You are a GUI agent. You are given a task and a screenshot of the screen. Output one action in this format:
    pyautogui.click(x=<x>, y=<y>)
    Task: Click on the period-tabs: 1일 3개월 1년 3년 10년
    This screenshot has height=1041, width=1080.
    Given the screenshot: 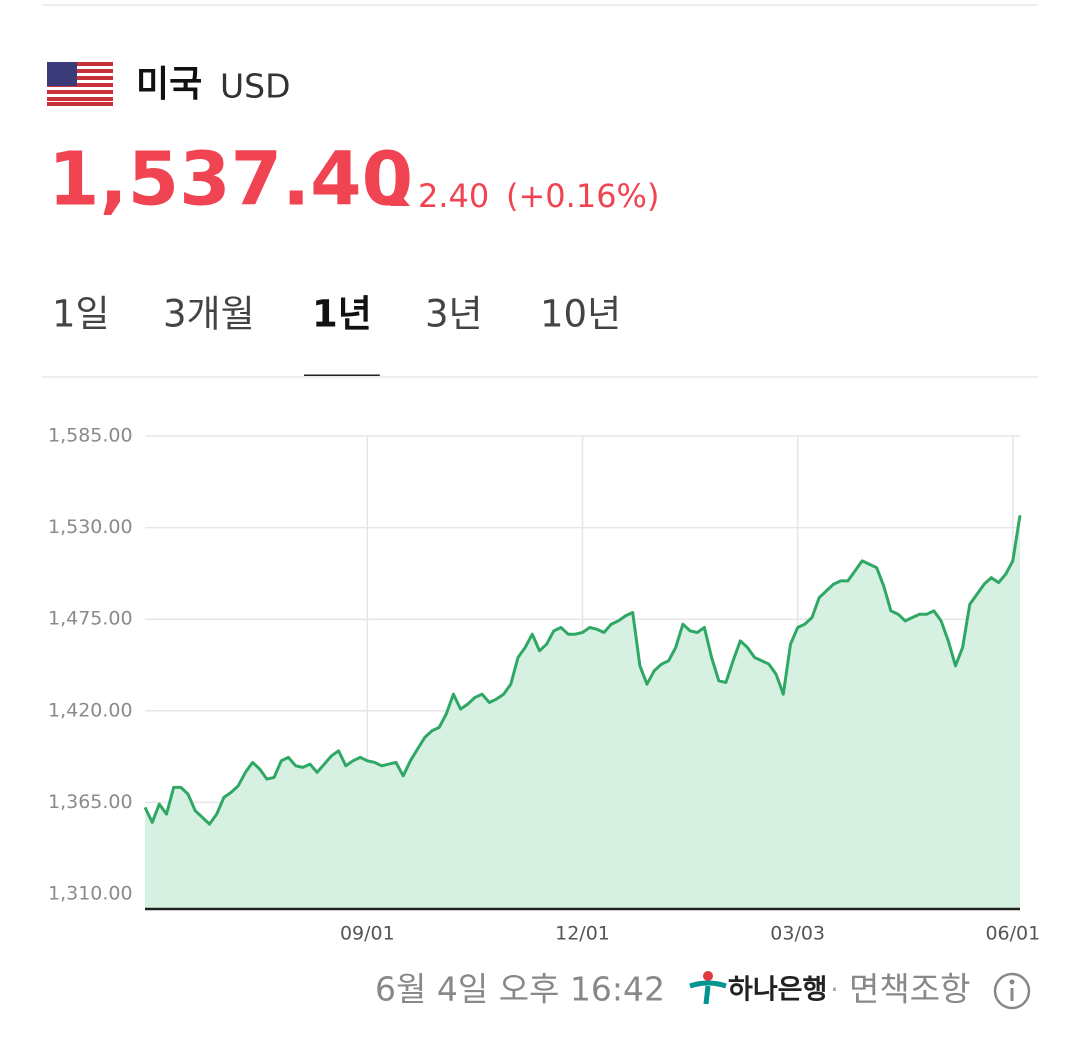 What is the action you would take?
    pyautogui.click(x=336, y=335)
    